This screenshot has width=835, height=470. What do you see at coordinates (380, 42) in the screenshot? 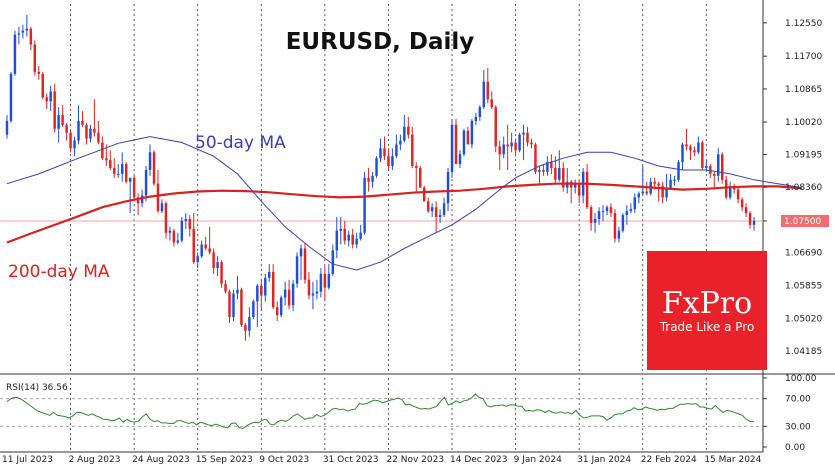
I see `chart-title: EURUSD, Daily` at bounding box center [380, 42].